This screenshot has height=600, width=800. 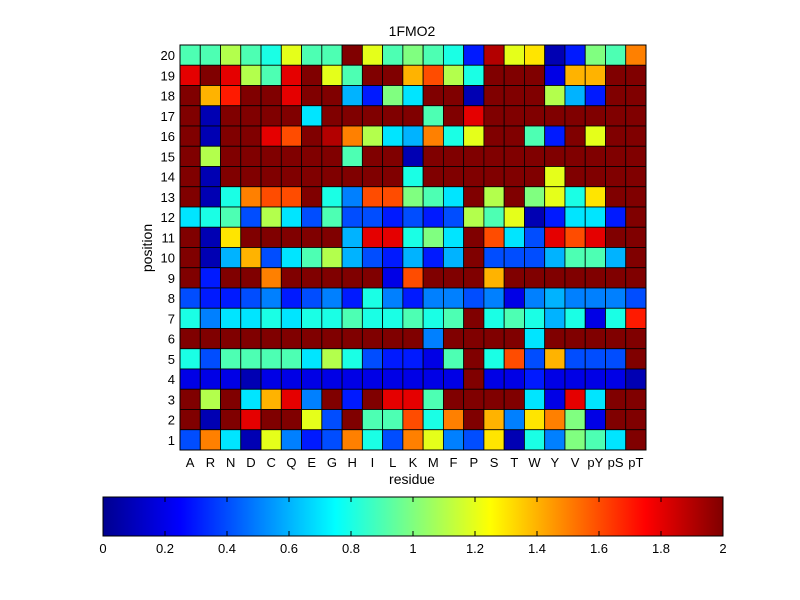 I want to click on y-tick-label: 14, so click(x=168, y=177).